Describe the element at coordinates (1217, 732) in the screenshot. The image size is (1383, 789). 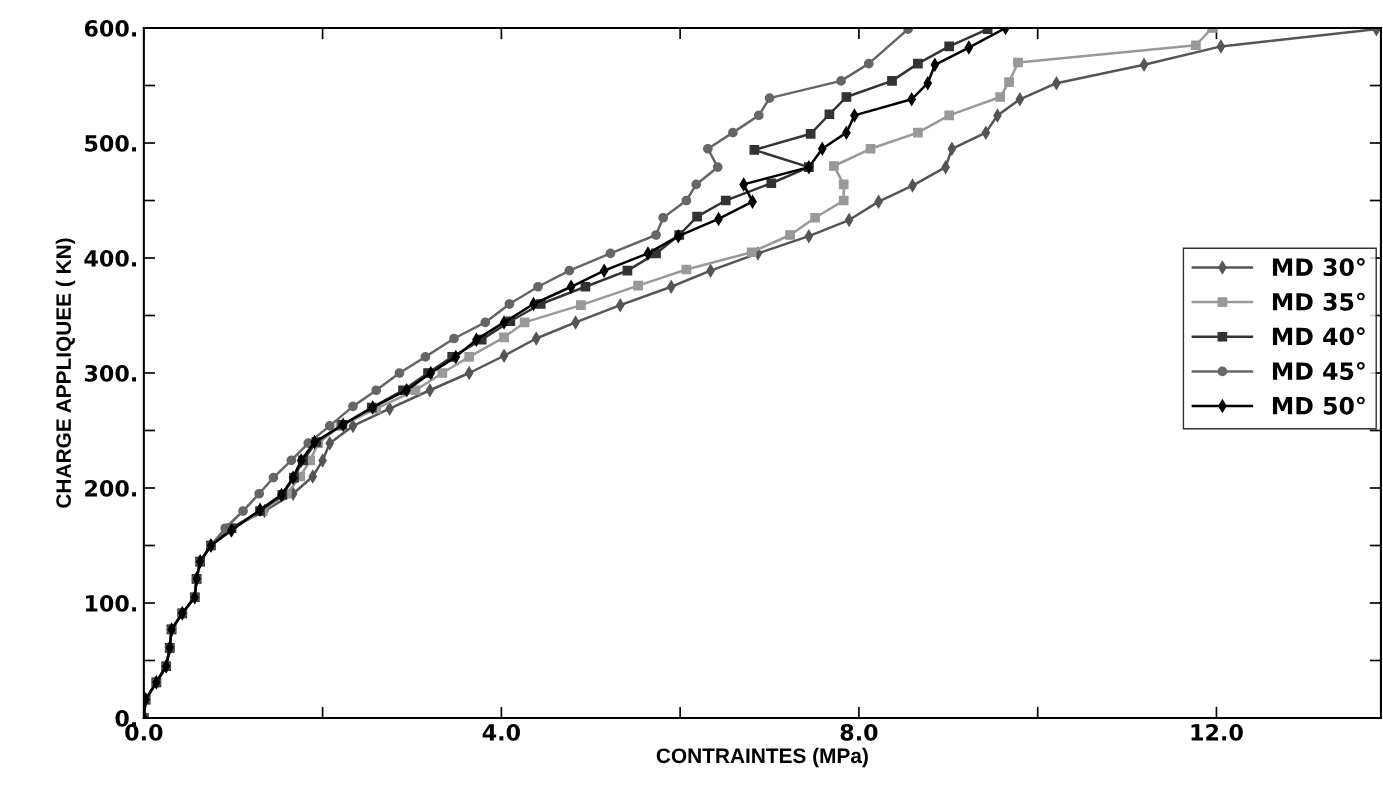
I see `x-tick-label: 12.0` at that location.